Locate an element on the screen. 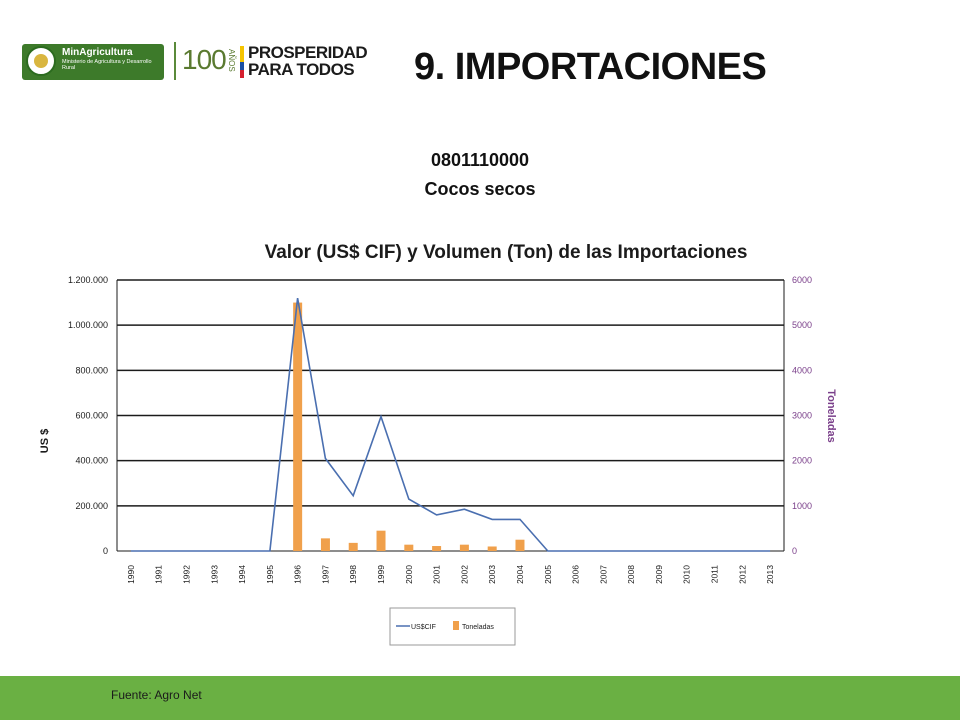 Image resolution: width=960 pixels, height=720 pixels. prosperidad-line2: PARA TODOS is located at coordinates (301, 69).